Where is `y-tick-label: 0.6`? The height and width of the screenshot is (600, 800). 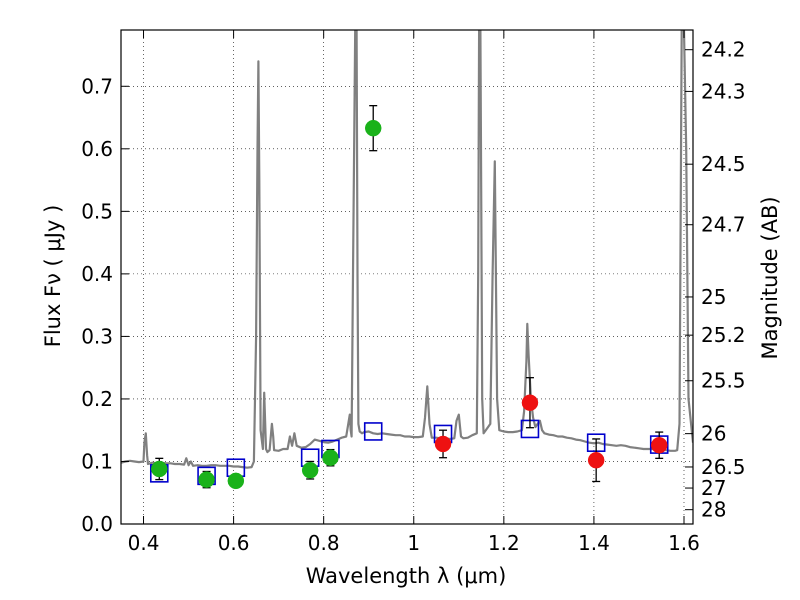 y-tick-label: 0.6 is located at coordinates (97, 149).